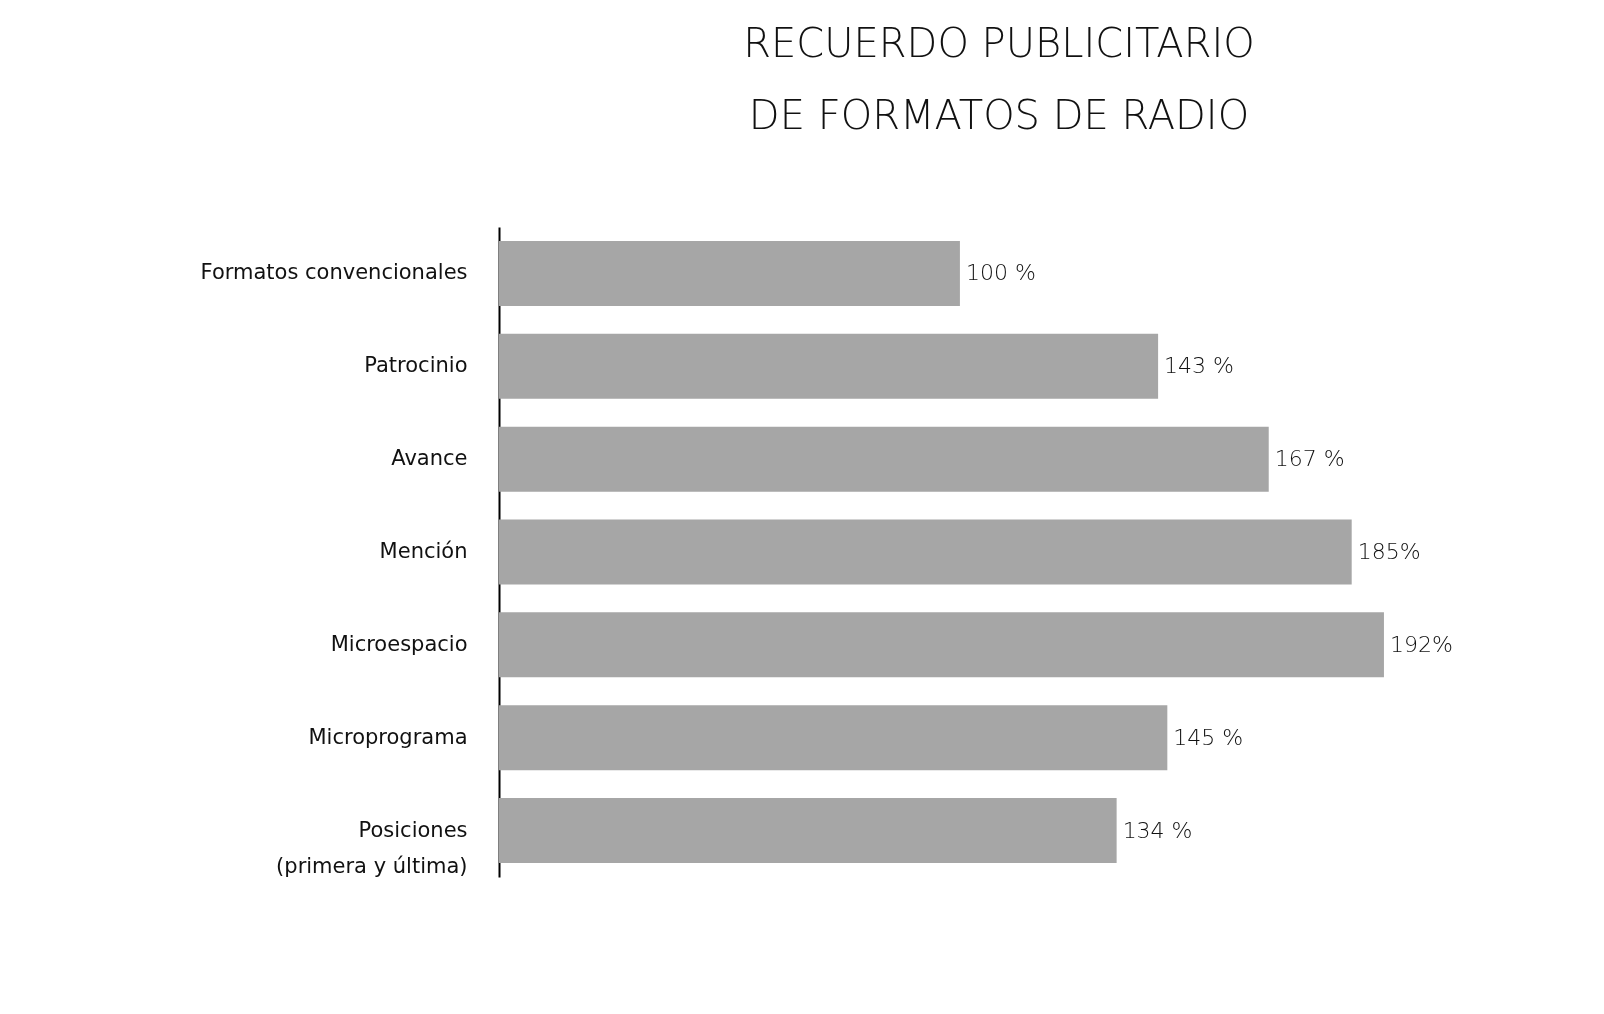  Describe the element at coordinates (1000, 273) in the screenshot. I see `data-label: 100 %` at that location.